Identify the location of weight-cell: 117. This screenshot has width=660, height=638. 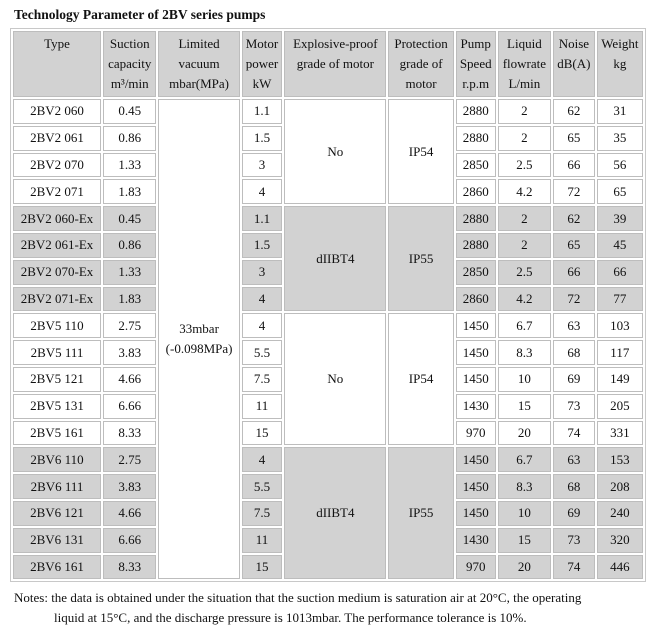
(619, 352).